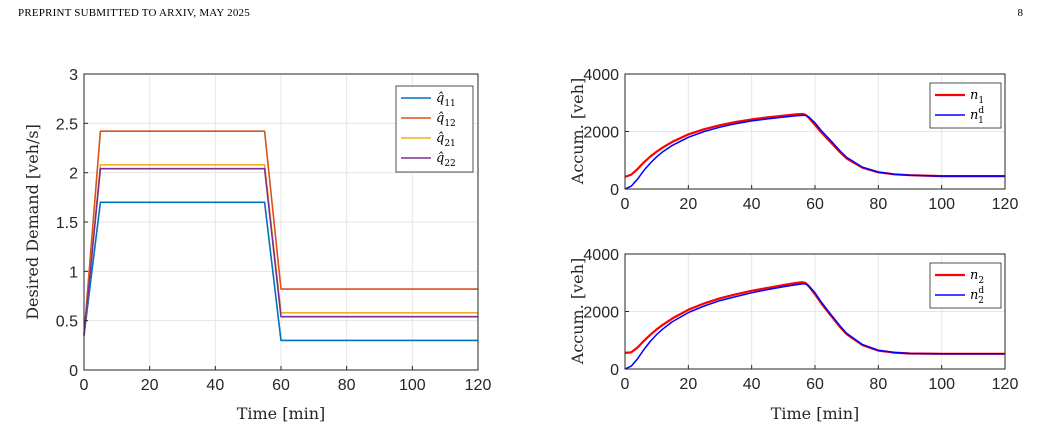 This screenshot has width=1041, height=430. Describe the element at coordinates (446, 100) in the screenshot. I see `legend-label-q̂11: q̂11` at that location.